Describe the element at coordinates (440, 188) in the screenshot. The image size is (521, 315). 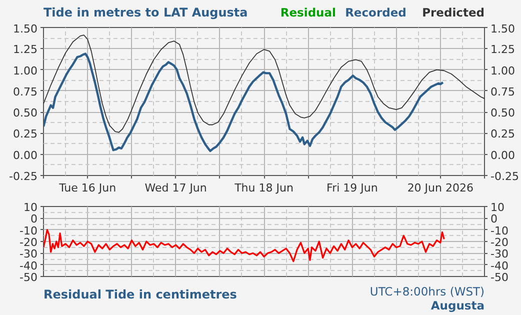
I see `x-tick-label: 20 Jun 2026` at that location.